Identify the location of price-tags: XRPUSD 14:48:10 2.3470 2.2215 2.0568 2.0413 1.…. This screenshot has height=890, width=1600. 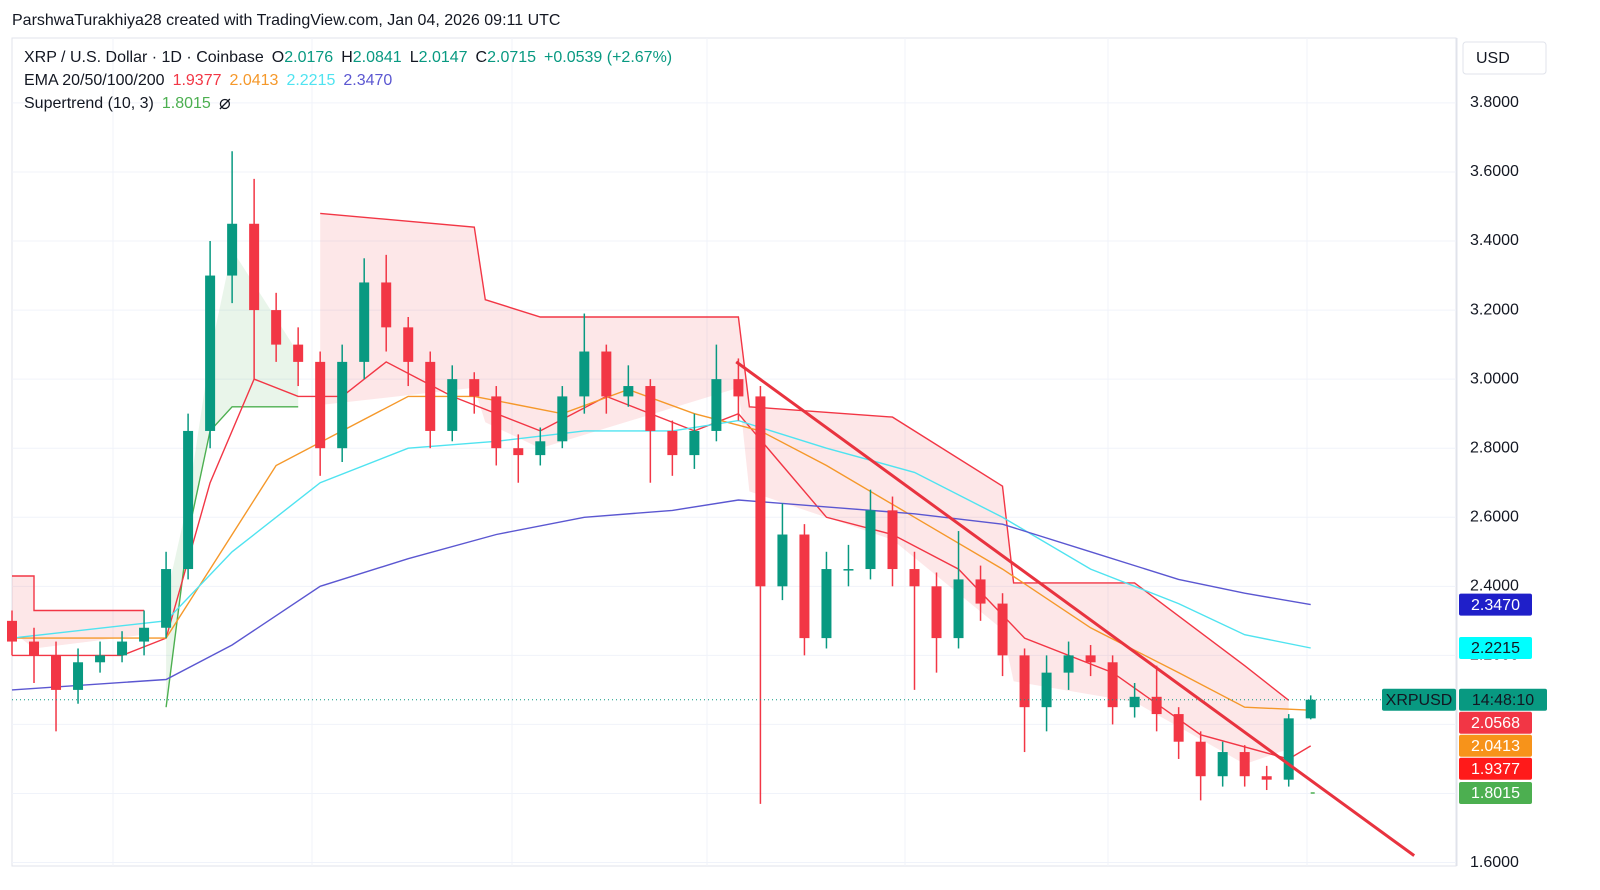
(1464, 698).